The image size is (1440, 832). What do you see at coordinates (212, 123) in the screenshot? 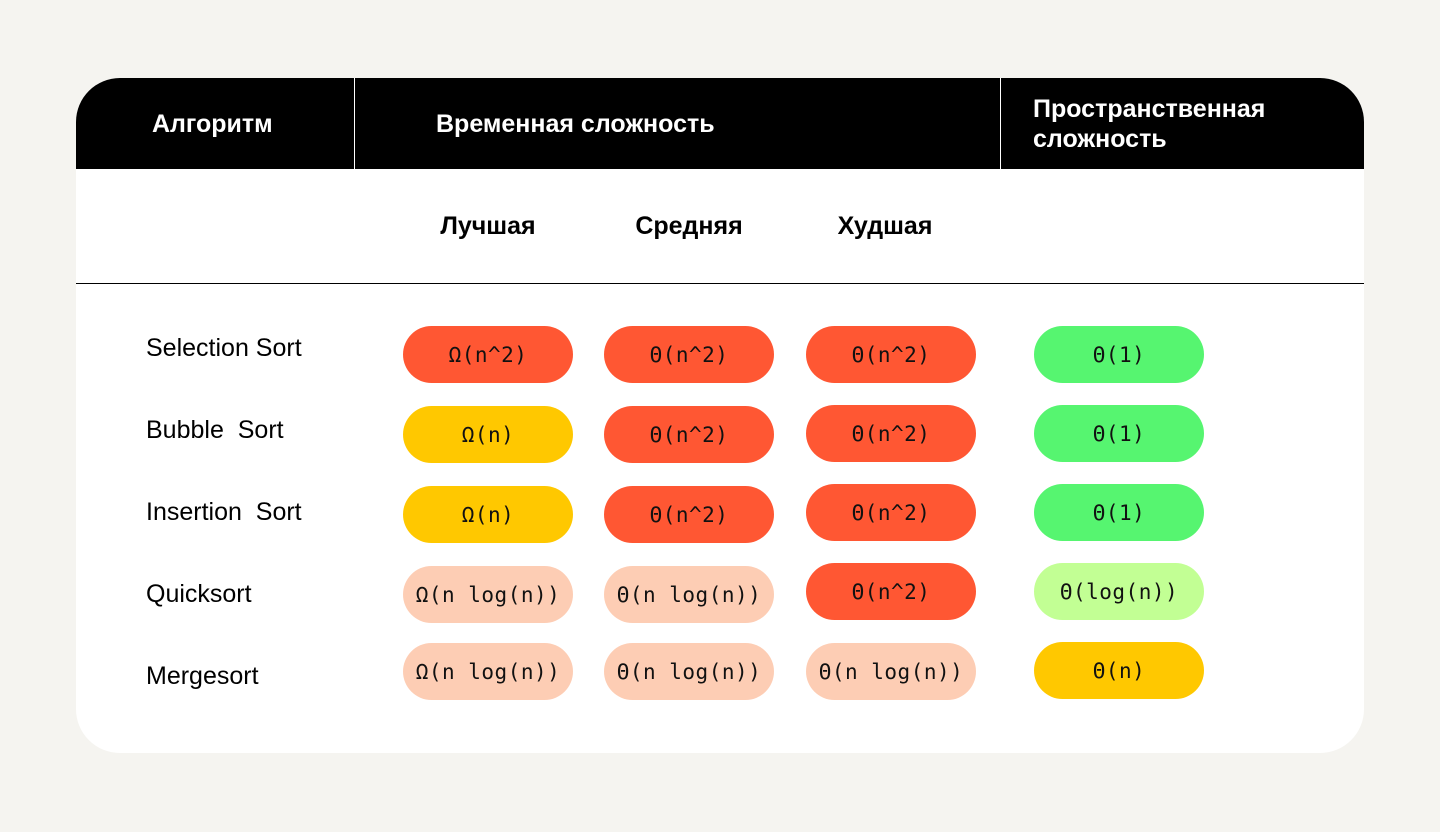
I see `header-algorithm: Алгоритм` at bounding box center [212, 123].